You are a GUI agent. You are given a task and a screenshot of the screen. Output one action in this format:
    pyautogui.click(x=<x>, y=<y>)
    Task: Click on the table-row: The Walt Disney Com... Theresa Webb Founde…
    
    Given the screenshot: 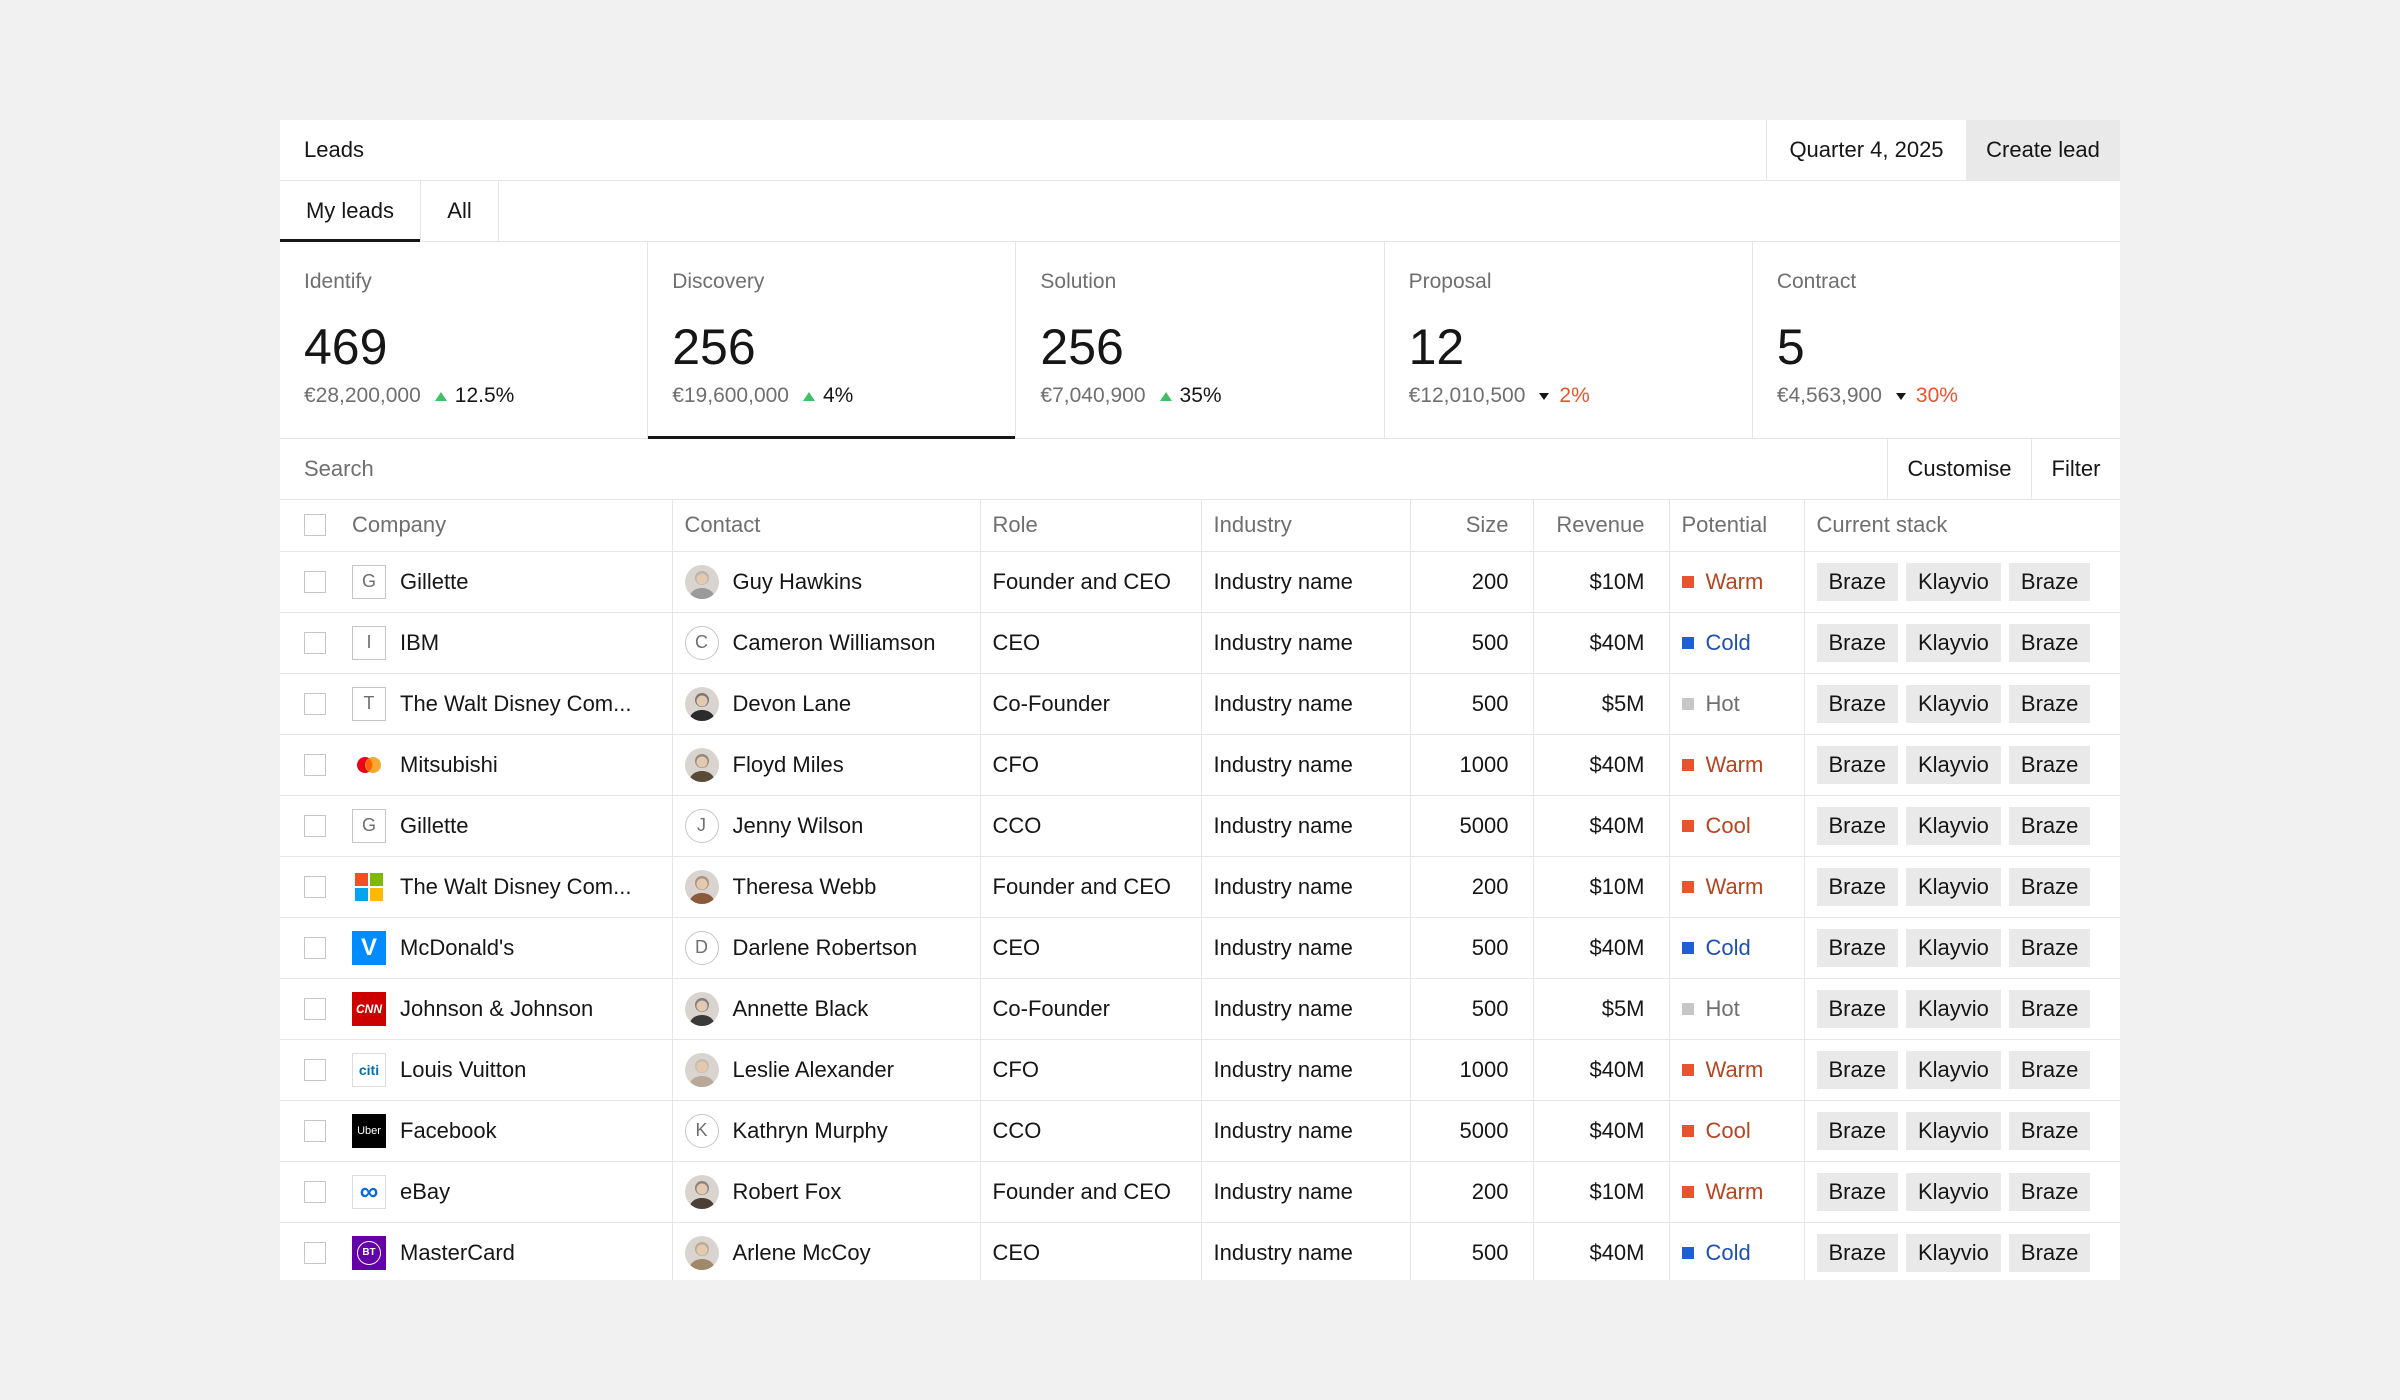 What is the action you would take?
    pyautogui.click(x=1200, y=887)
    